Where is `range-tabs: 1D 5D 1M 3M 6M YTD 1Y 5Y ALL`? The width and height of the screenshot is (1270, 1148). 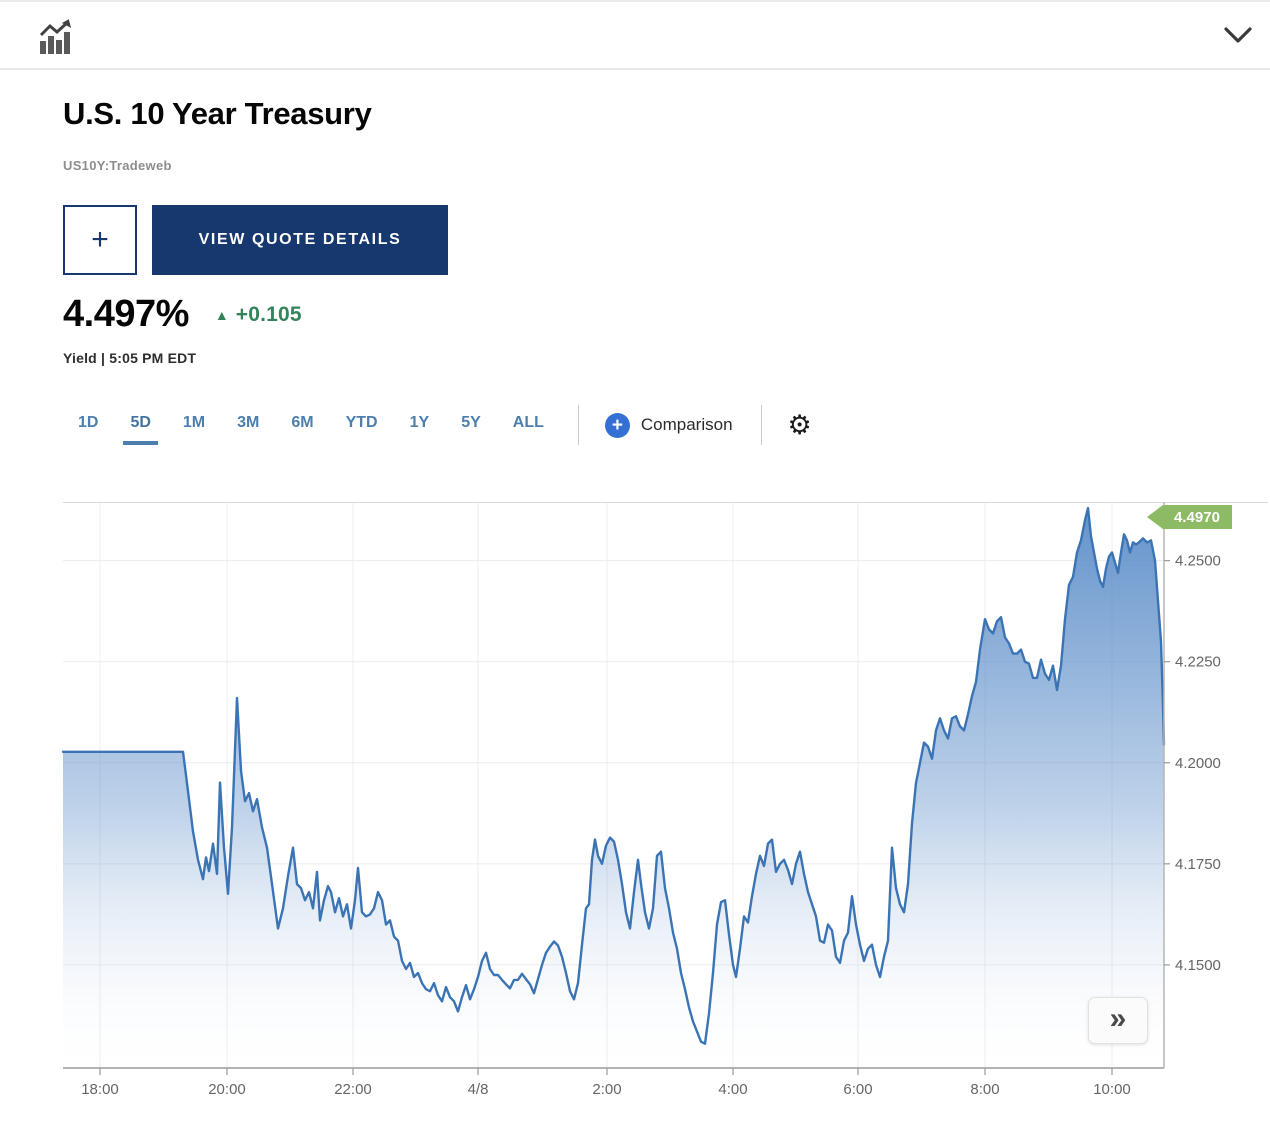 range-tabs: 1D 5D 1M 3M 6M YTD 1Y 5Y ALL is located at coordinates (311, 425).